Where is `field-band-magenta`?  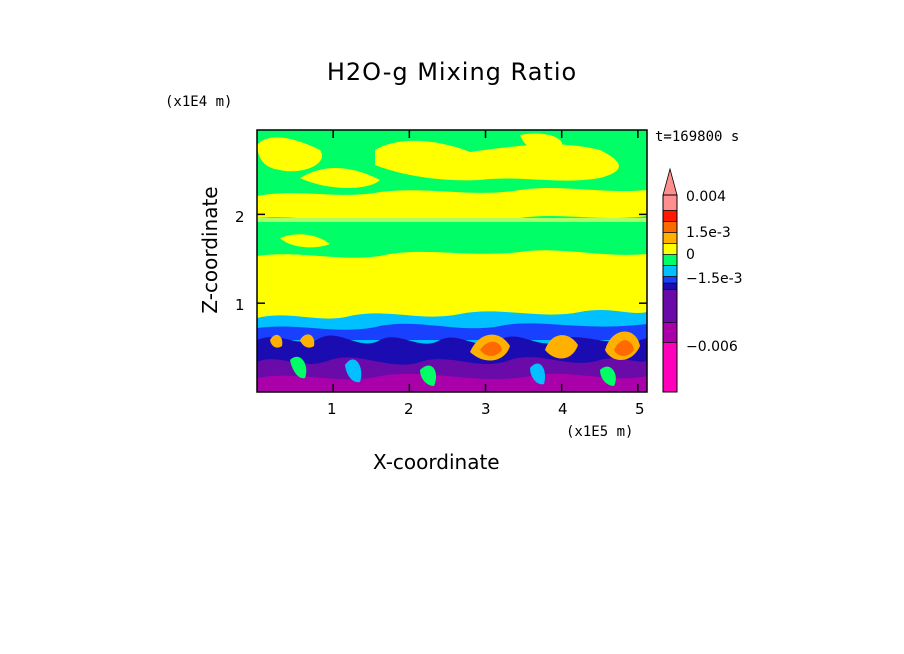 field-band-magenta is located at coordinates (452, 382).